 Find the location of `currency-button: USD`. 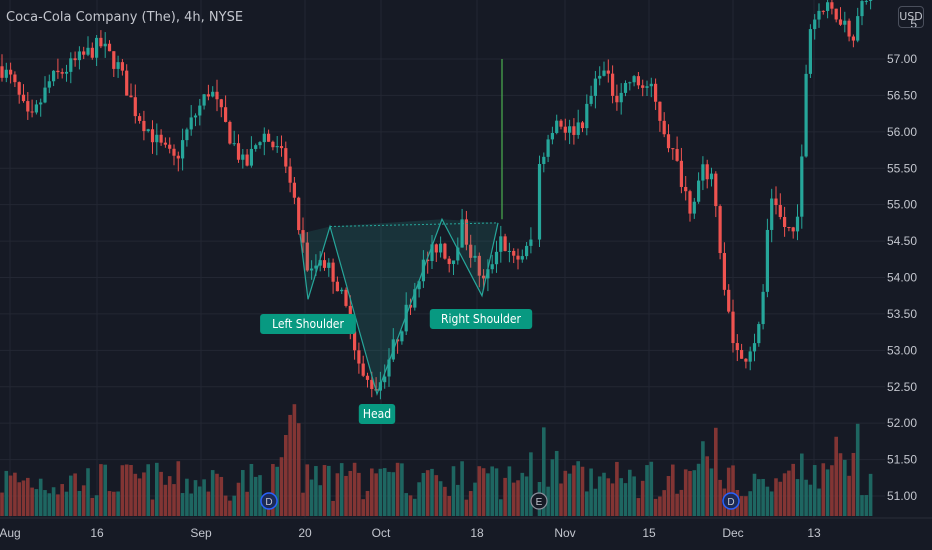

currency-button: USD is located at coordinates (911, 17).